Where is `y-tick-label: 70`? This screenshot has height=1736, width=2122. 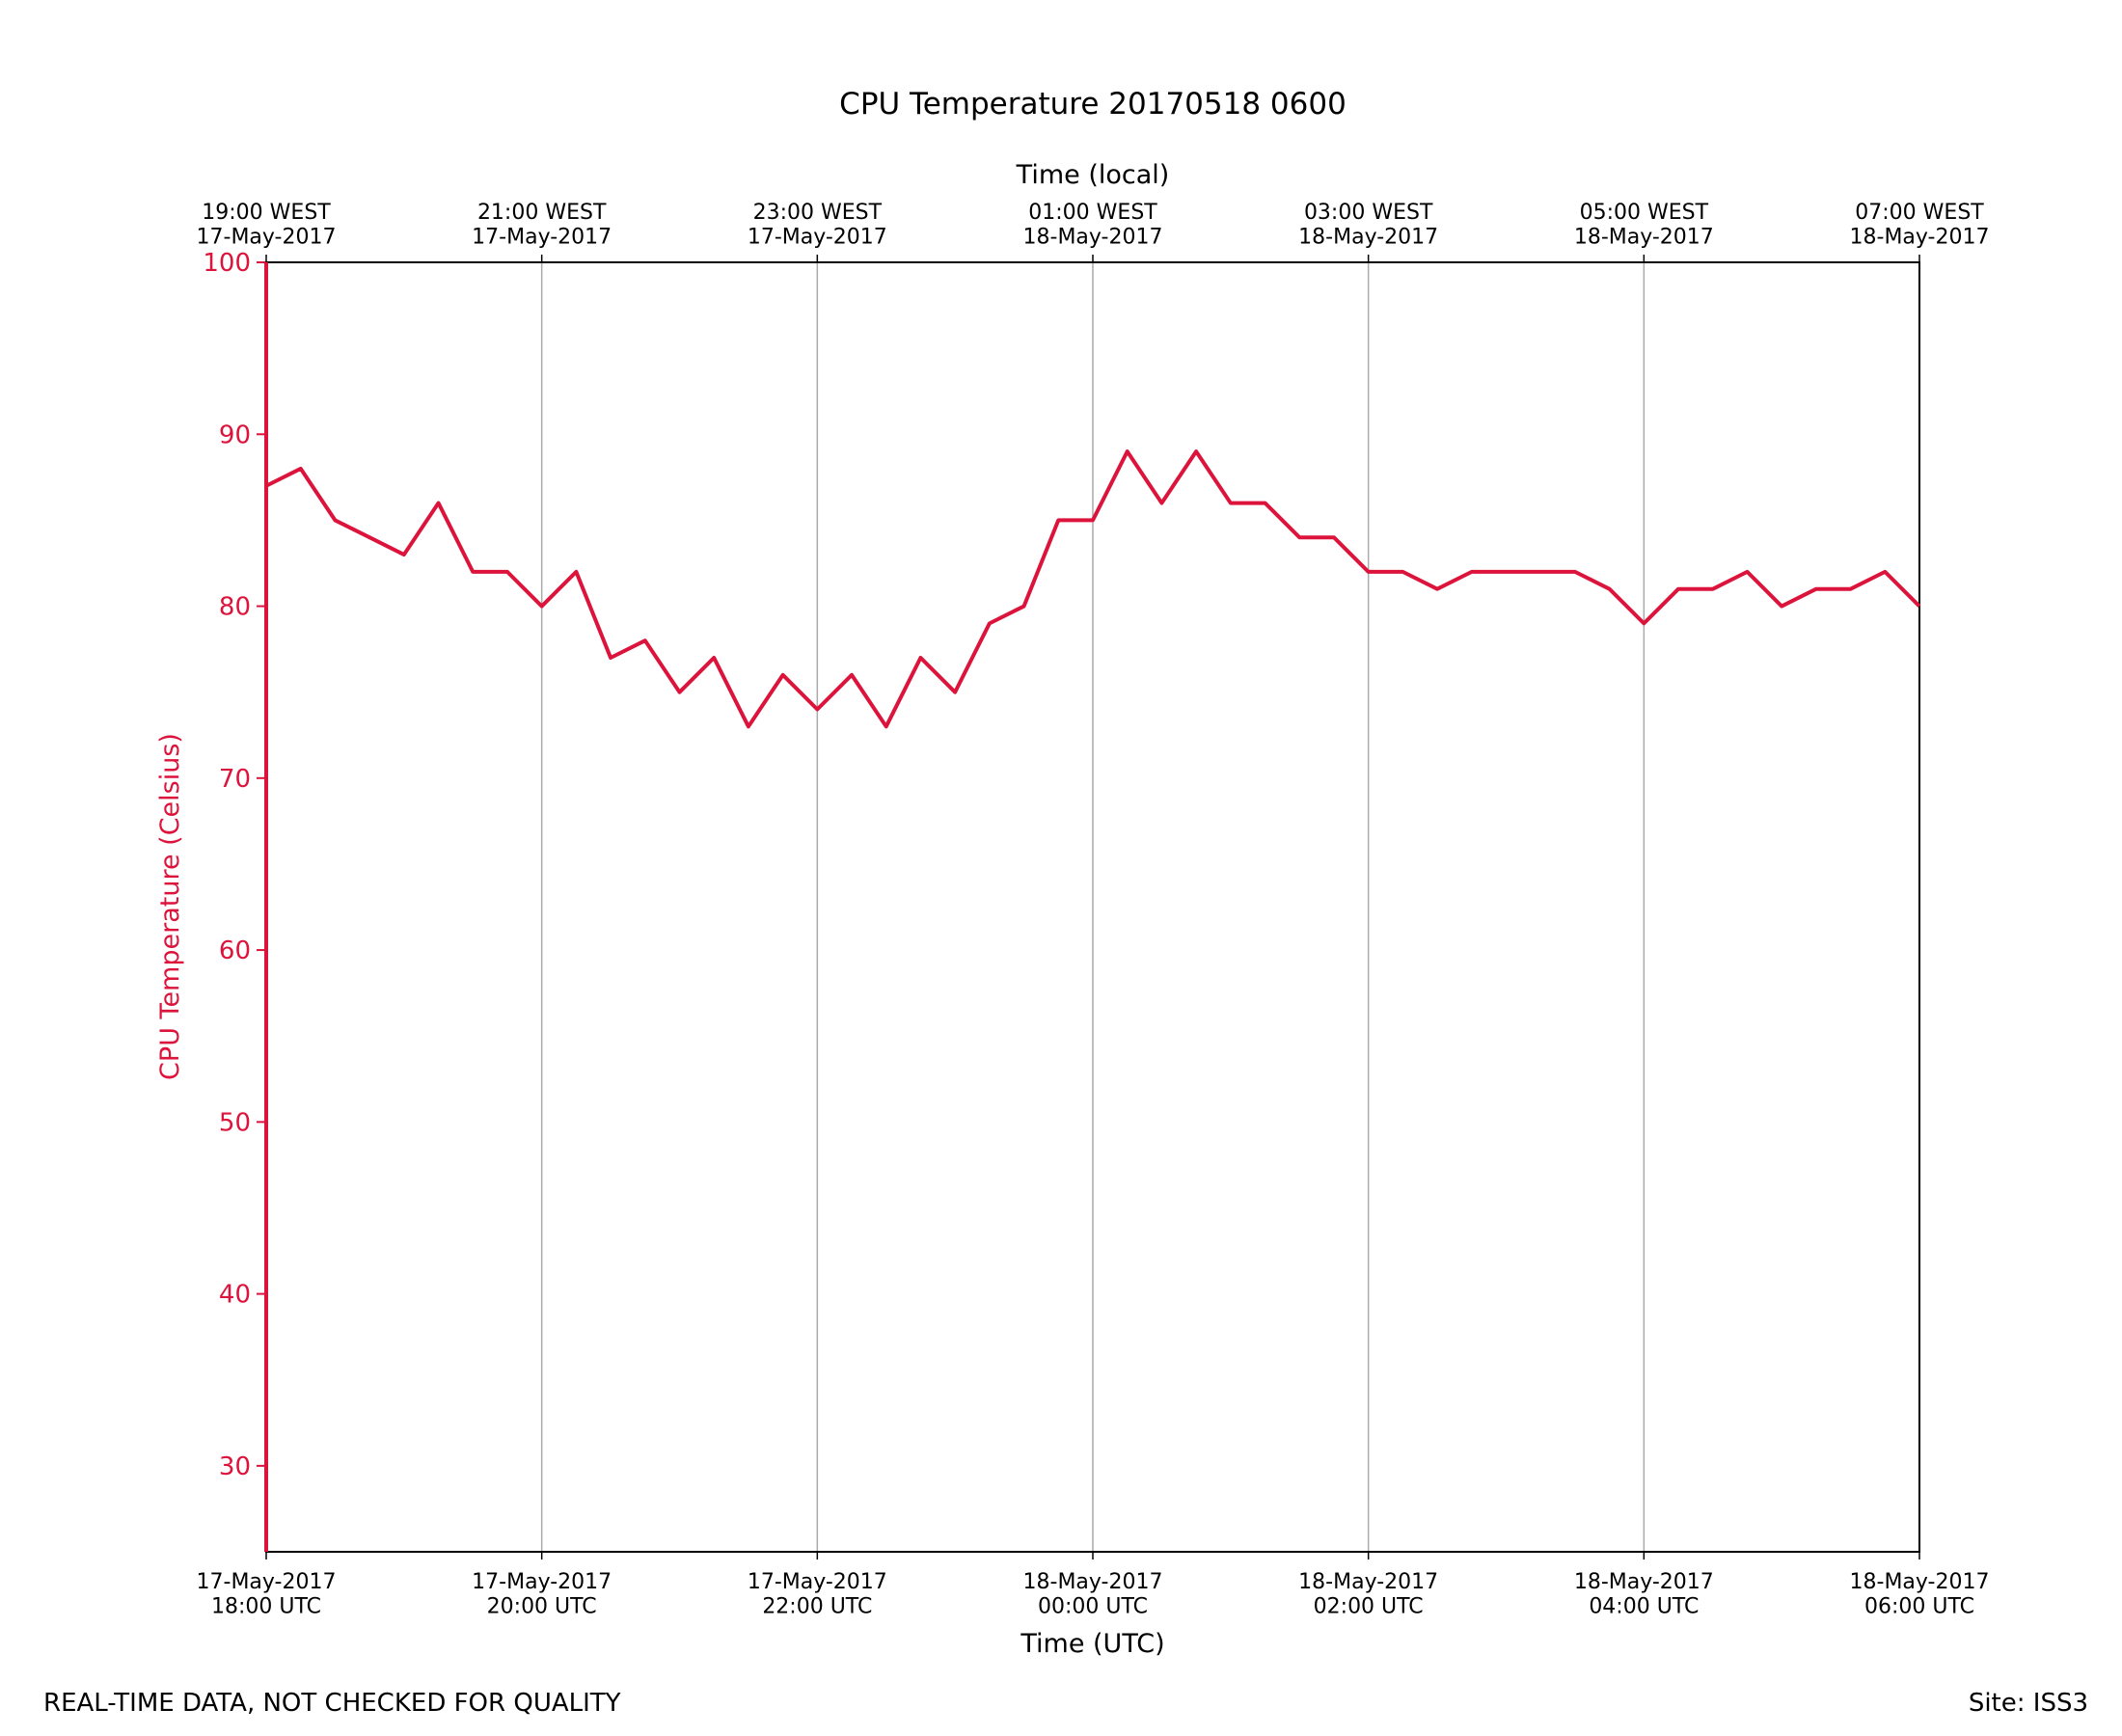
y-tick-label: 70 is located at coordinates (235, 780).